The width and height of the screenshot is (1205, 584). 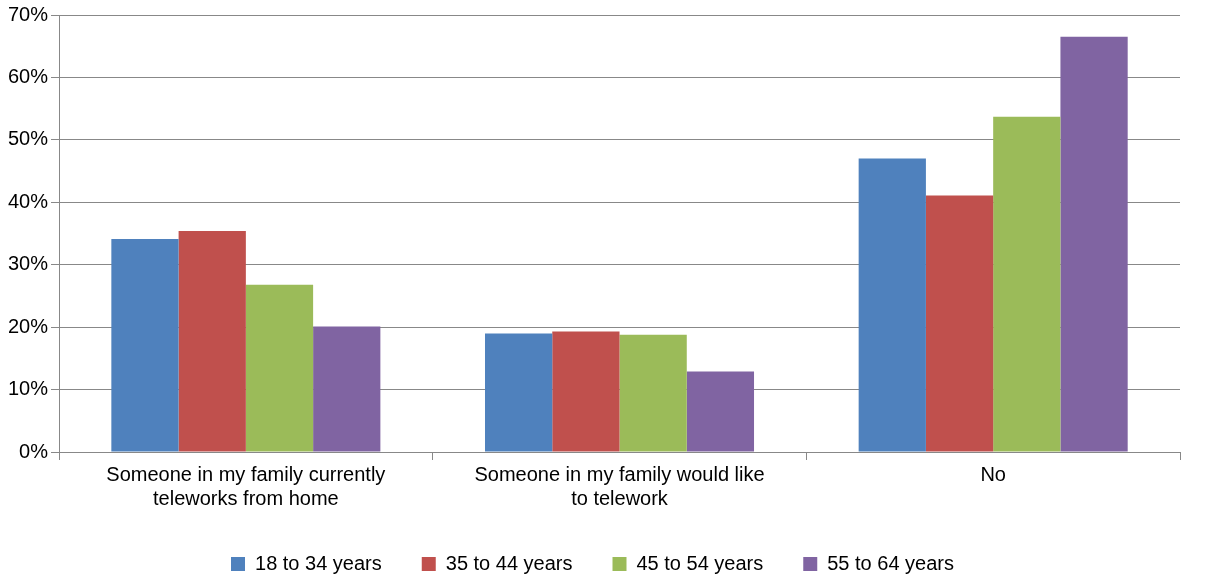 What do you see at coordinates (700, 562) in the screenshot?
I see `legend-label: 45 to 54 years` at bounding box center [700, 562].